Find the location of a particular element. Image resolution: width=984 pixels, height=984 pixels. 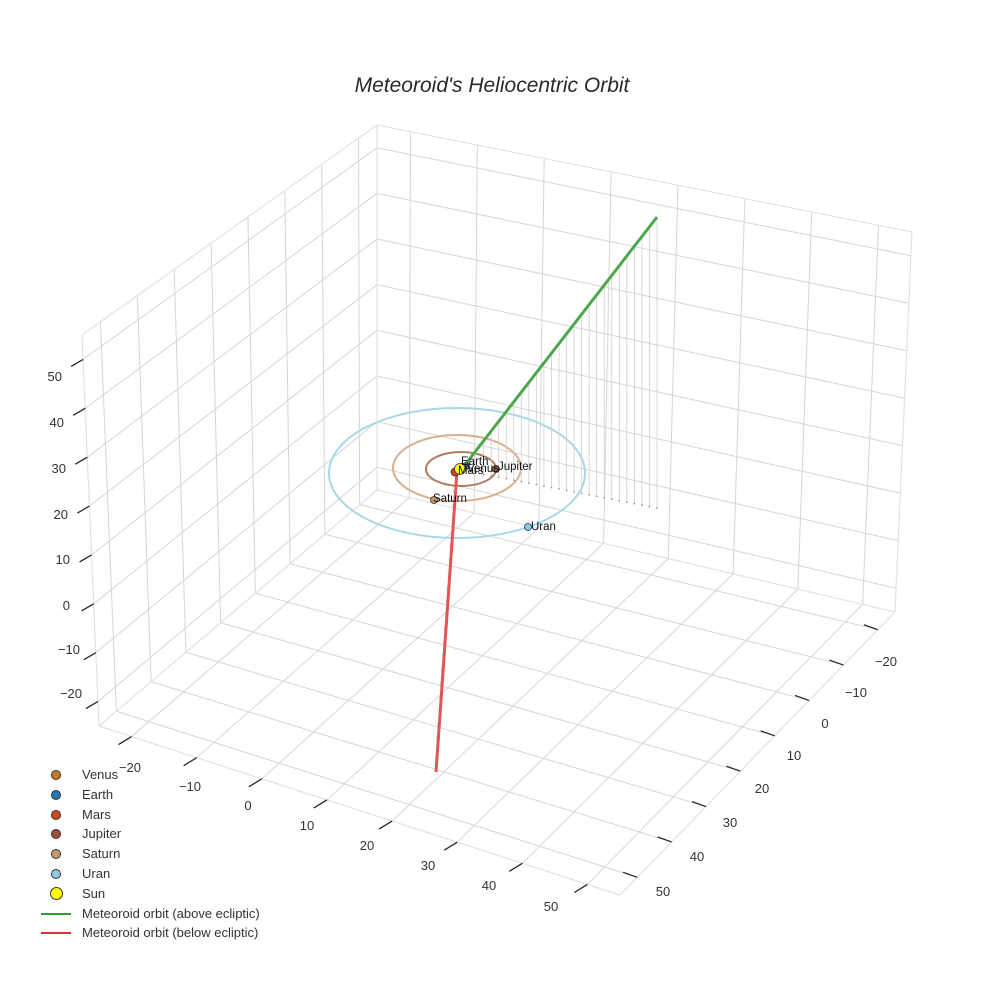

legend-label: Meteoroid orbit (above ecliptic) is located at coordinates (171, 913).